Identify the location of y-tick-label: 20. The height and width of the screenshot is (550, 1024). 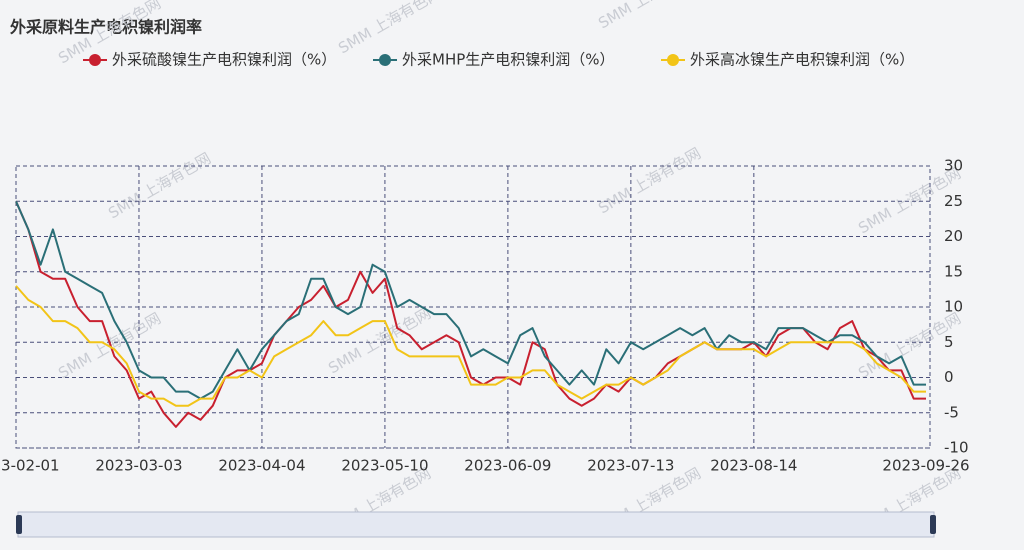
(953, 236).